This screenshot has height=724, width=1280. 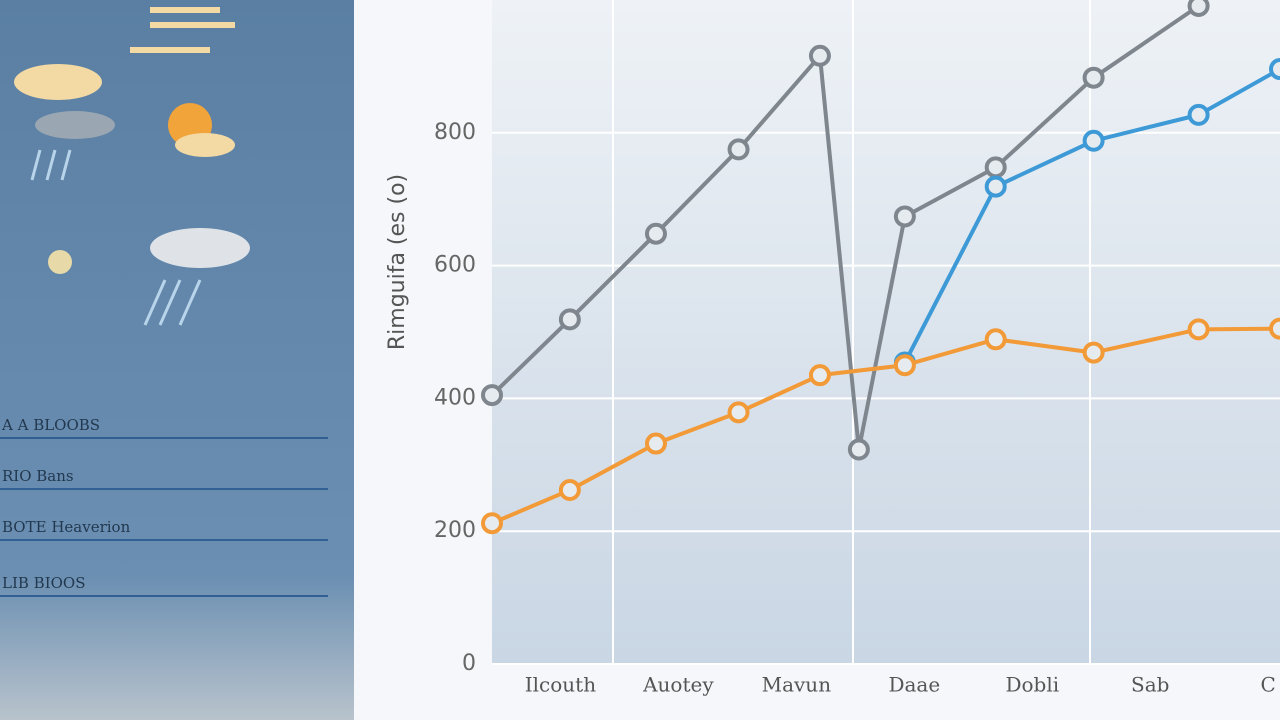 What do you see at coordinates (1268, 685) in the screenshot?
I see `x-tick-label: C` at bounding box center [1268, 685].